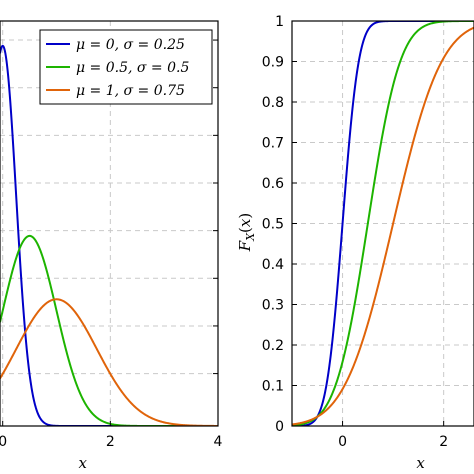 The image size is (474, 474). What do you see at coordinates (273, 265) in the screenshot?
I see `y-tick-label: 0.4` at bounding box center [273, 265].